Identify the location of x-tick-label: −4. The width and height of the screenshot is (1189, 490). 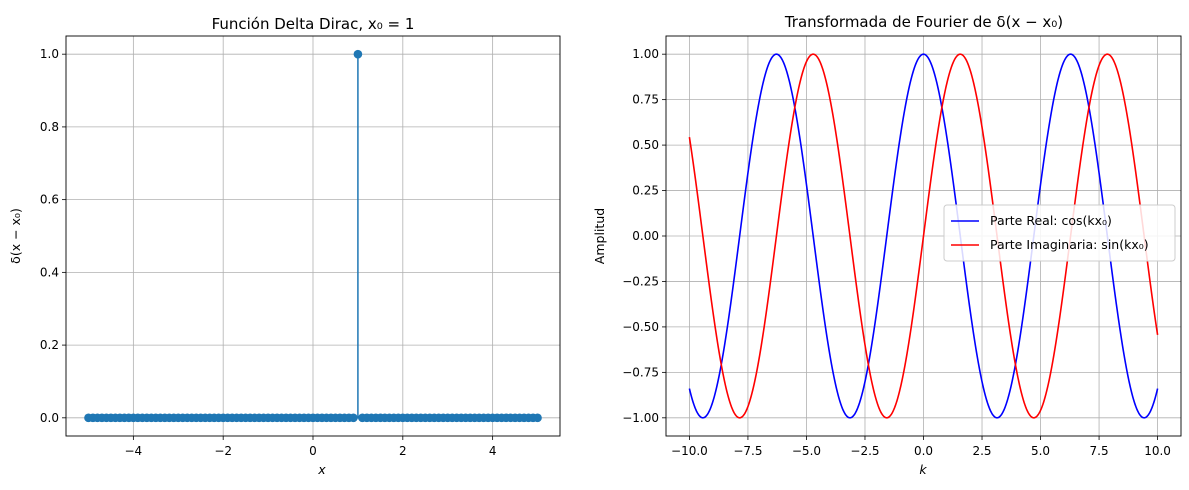
(134, 451).